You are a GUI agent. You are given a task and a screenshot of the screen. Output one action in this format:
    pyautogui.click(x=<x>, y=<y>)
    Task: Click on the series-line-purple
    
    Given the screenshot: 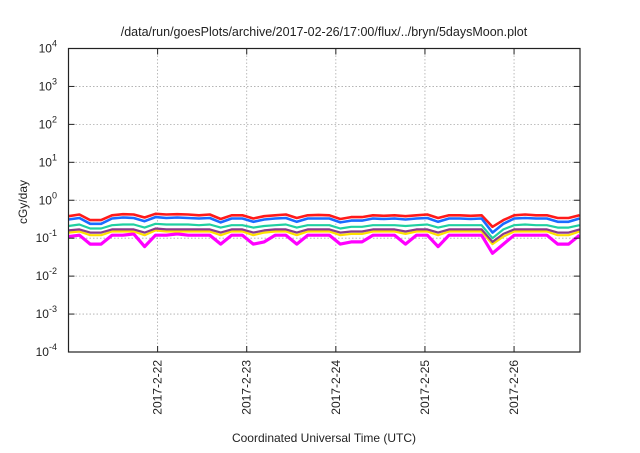 What is the action you would take?
    pyautogui.click(x=324, y=235)
    